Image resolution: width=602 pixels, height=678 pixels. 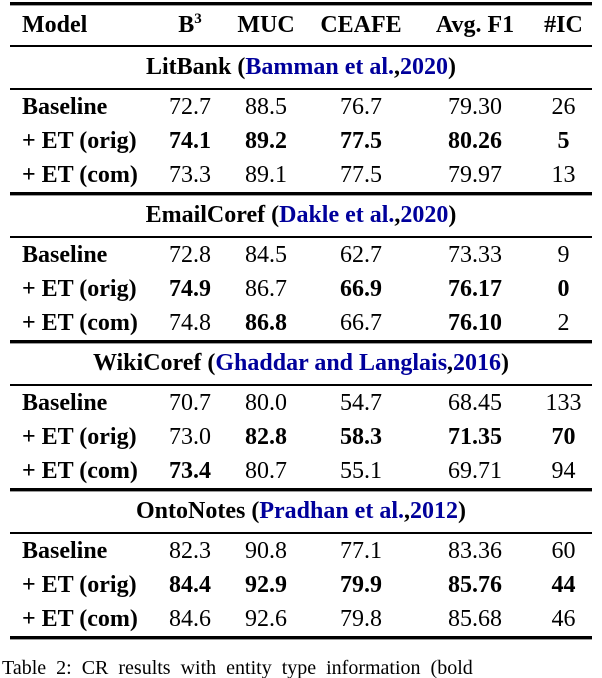 What do you see at coordinates (563, 550) in the screenshot?
I see `ic-cell: 60` at bounding box center [563, 550].